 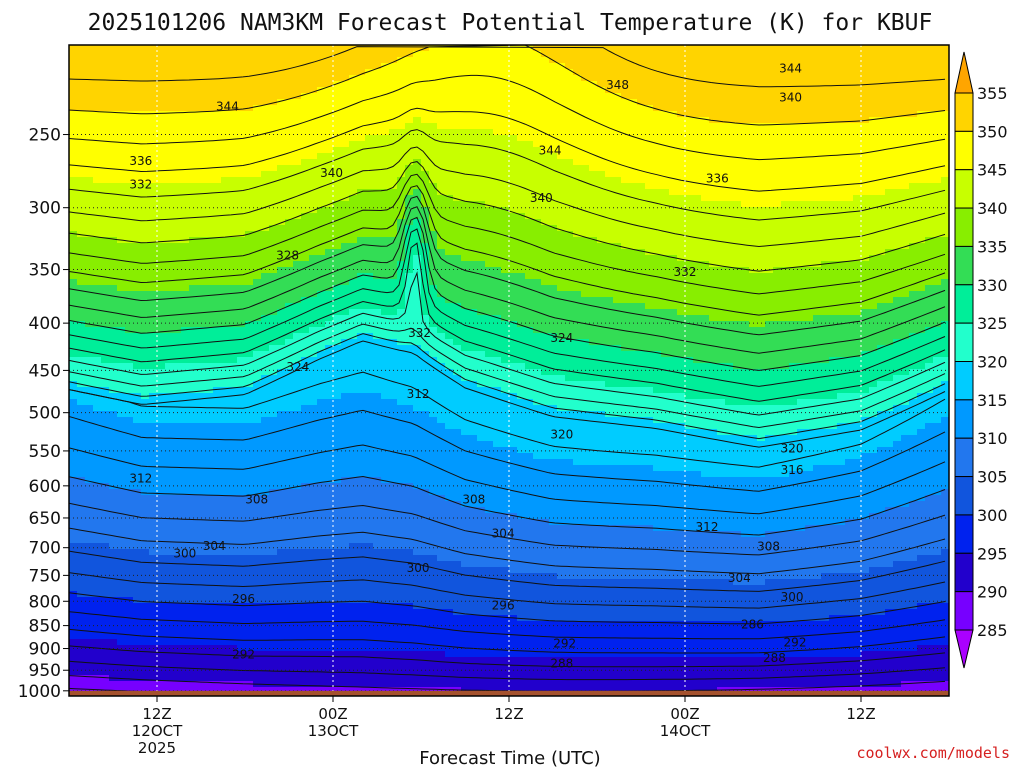 What do you see at coordinates (774, 658) in the screenshot?
I see `contour-label: 288` at bounding box center [774, 658].